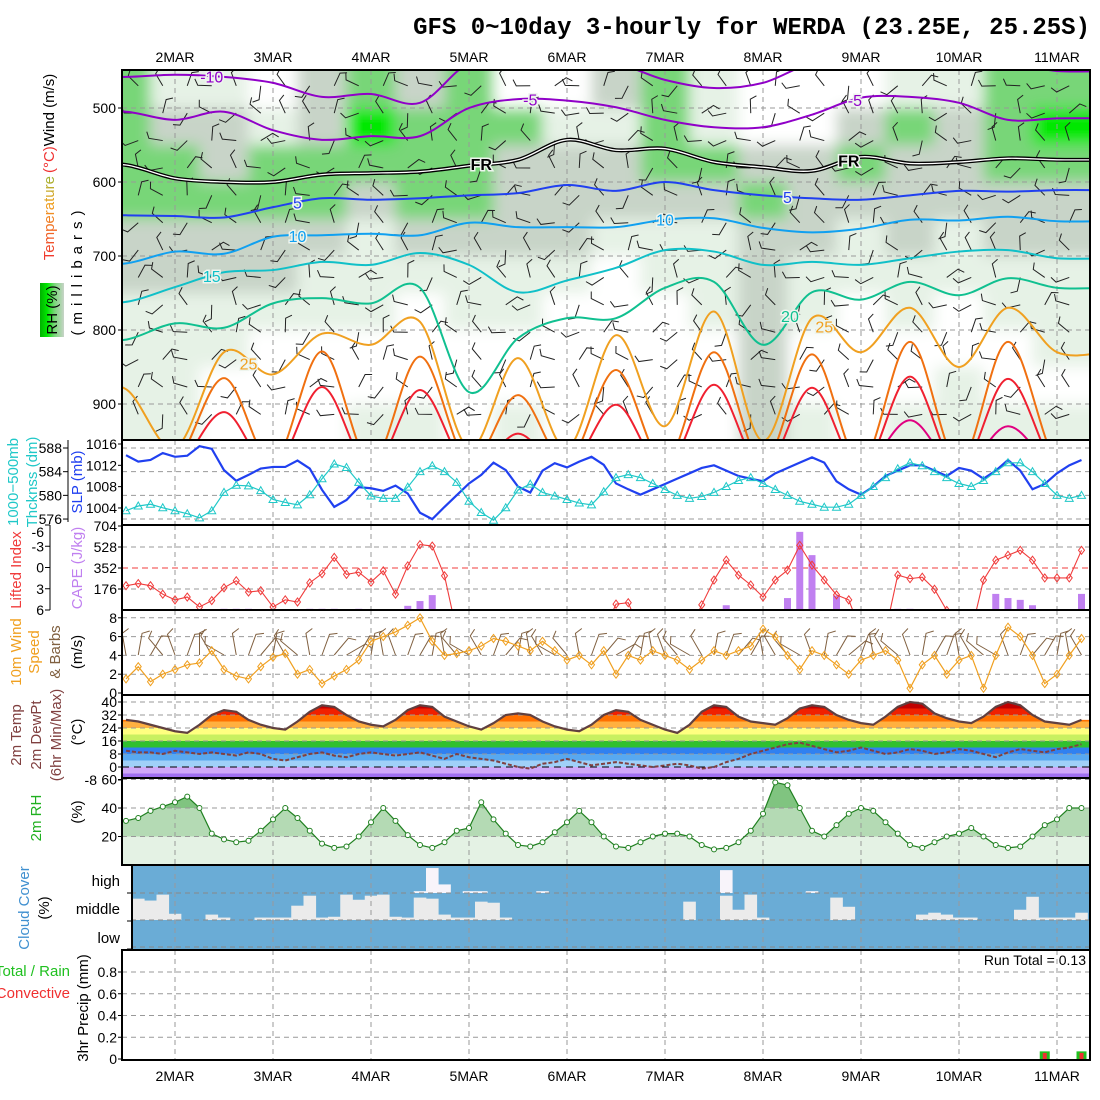 The width and height of the screenshot is (1100, 1100). I want to click on tick-label: 584, so click(51, 472).